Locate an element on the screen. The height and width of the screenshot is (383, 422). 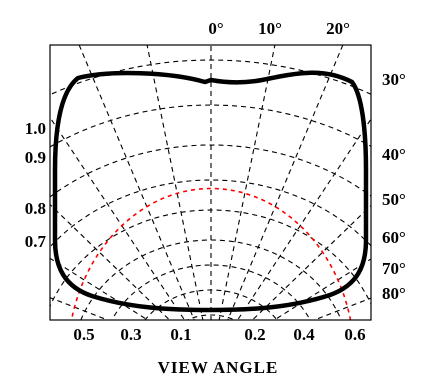
left-tick-label-1: 0.9 is located at coordinates (35, 157).